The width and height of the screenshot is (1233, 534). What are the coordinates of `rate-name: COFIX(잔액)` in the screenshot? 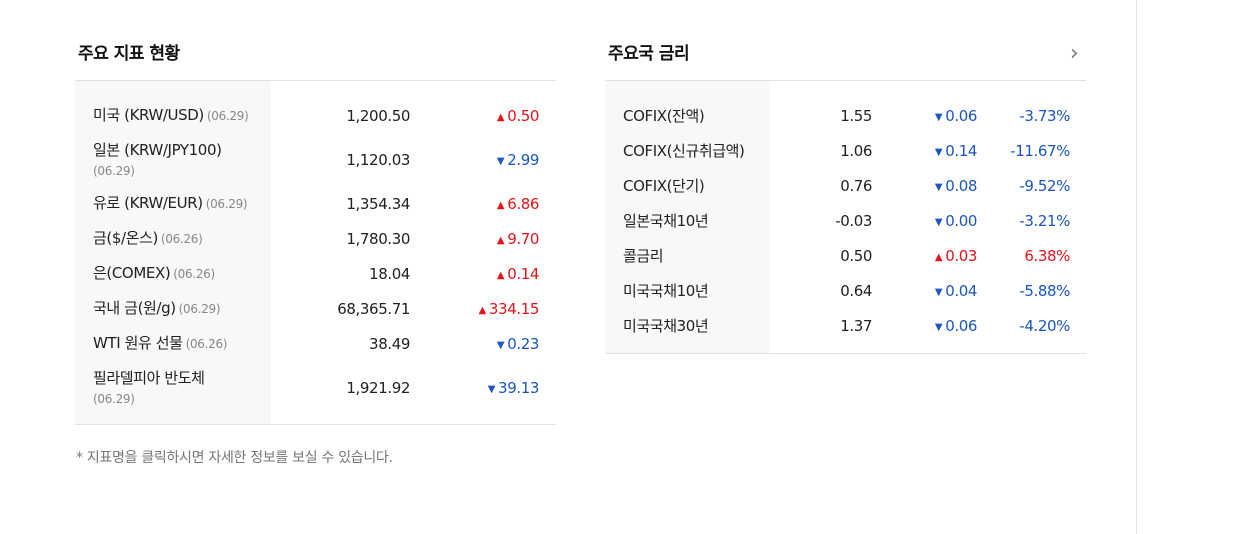 It's located at (664, 116).